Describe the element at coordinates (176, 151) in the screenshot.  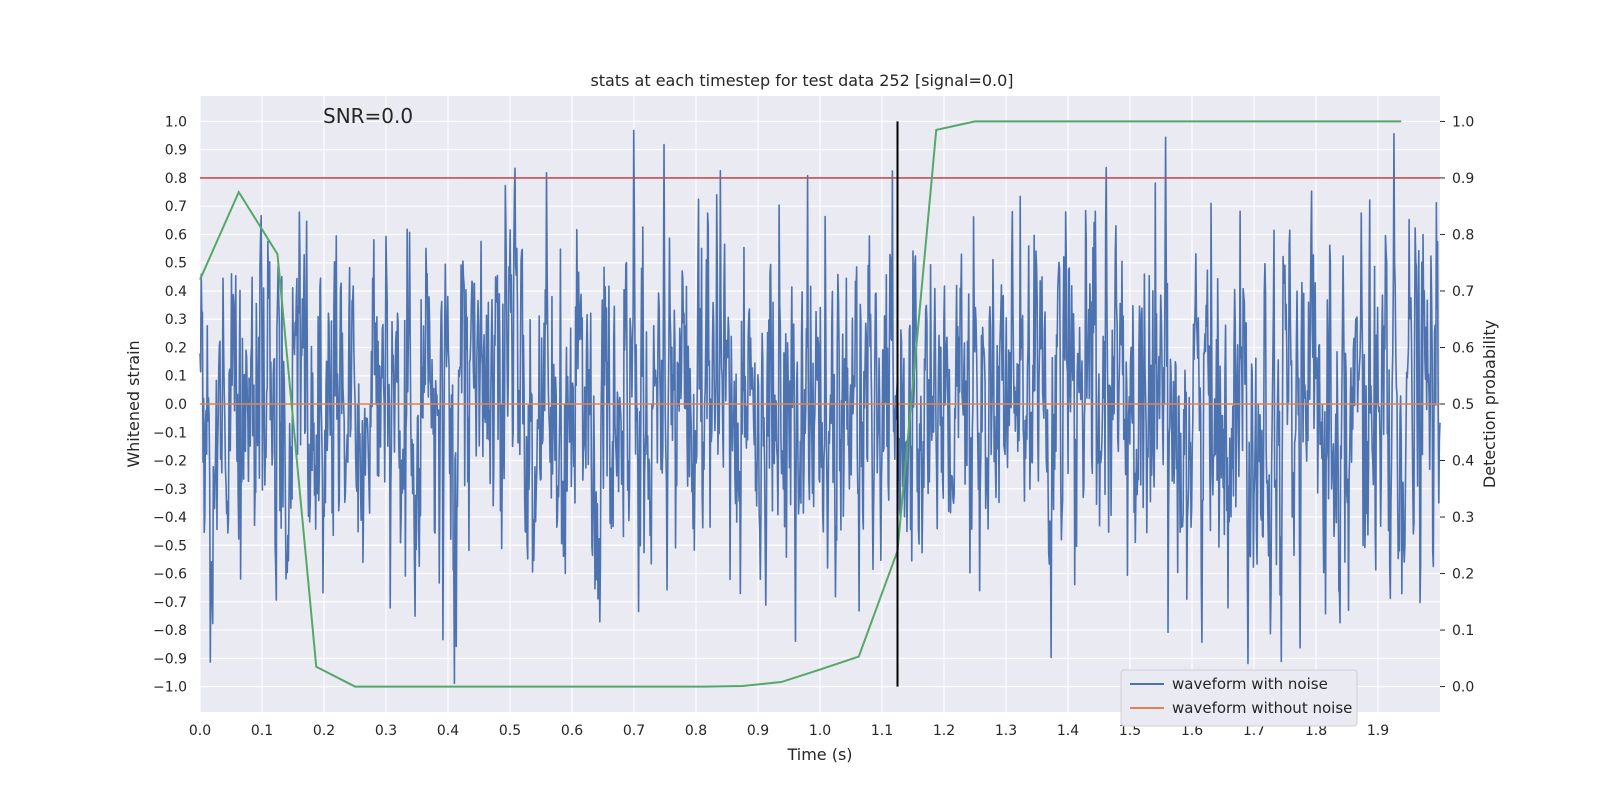
I see `y-left-tick-label: 0.9` at that location.